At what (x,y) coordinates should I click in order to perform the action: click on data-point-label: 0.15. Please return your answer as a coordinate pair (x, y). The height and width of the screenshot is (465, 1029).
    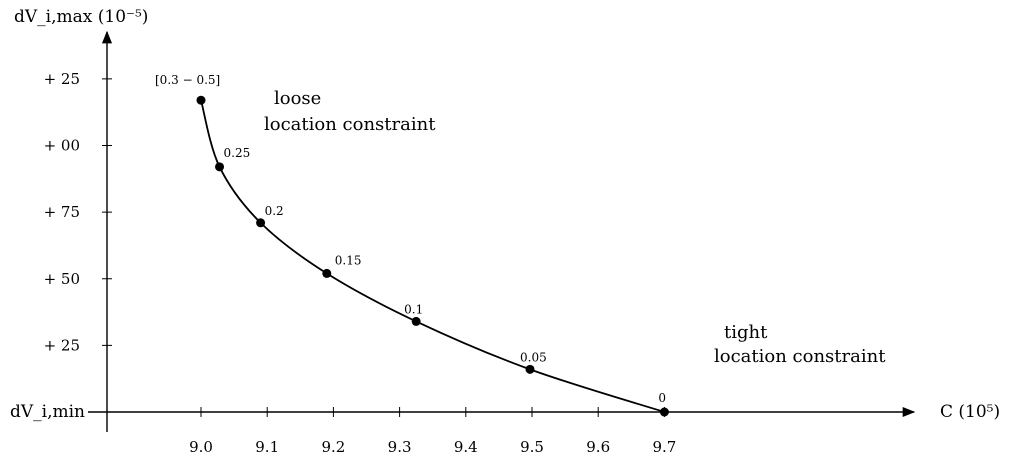
    Looking at the image, I should click on (348, 260).